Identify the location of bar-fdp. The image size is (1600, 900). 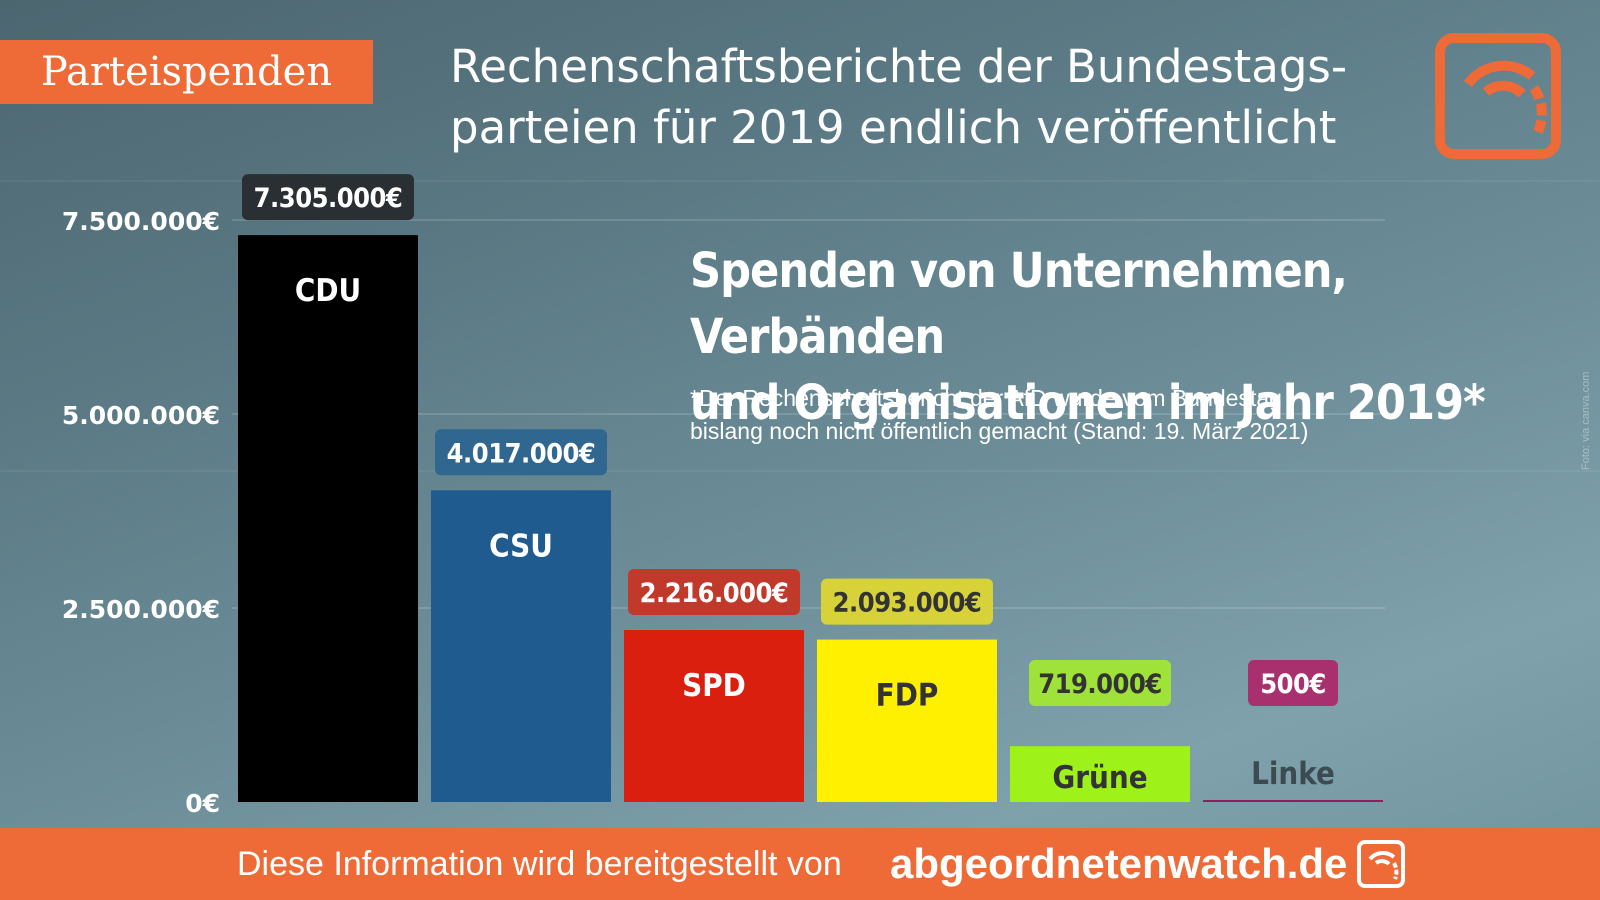
(907, 720).